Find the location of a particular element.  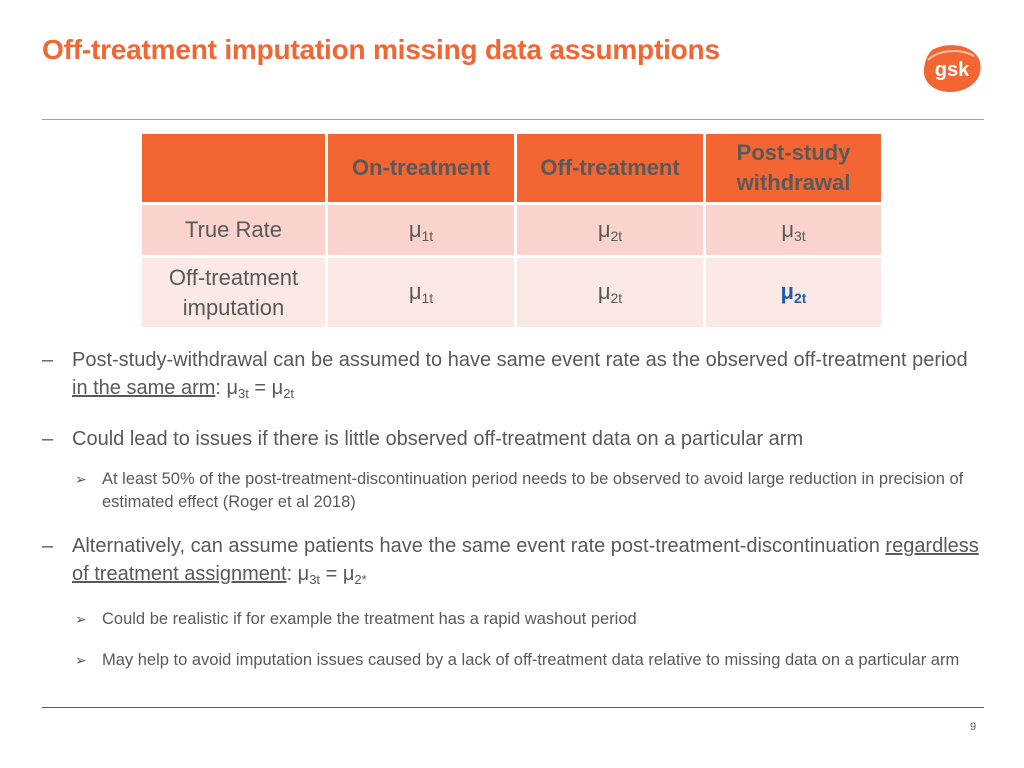

table-row: Off-treatment imputation μ1t μ2t μ2t is located at coordinates (511, 292).